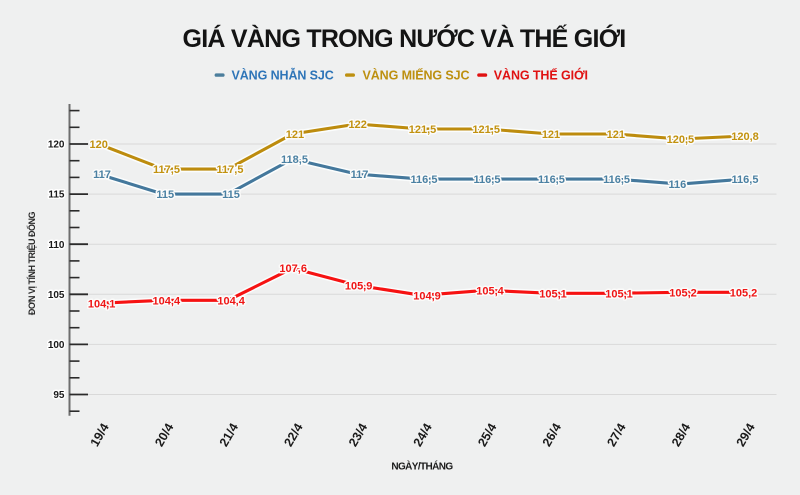 The image size is (800, 495). Describe the element at coordinates (490, 291) in the screenshot. I see `svg-text: 105,4` at that location.